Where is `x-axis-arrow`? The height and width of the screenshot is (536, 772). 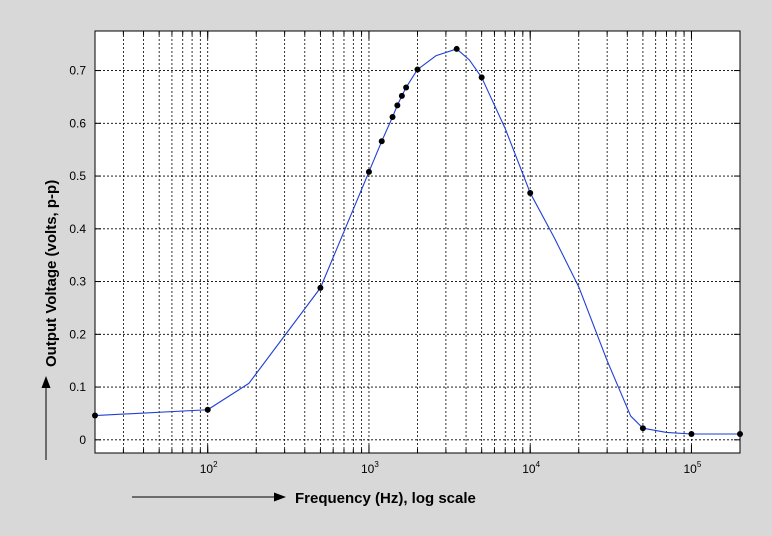 x-axis-arrow is located at coordinates (209, 497).